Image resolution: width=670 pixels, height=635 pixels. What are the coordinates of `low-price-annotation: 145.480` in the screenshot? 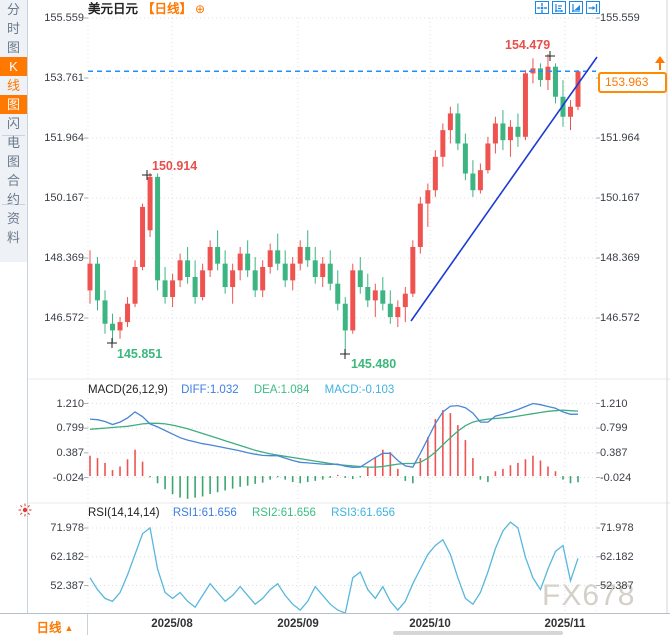 It's located at (374, 364).